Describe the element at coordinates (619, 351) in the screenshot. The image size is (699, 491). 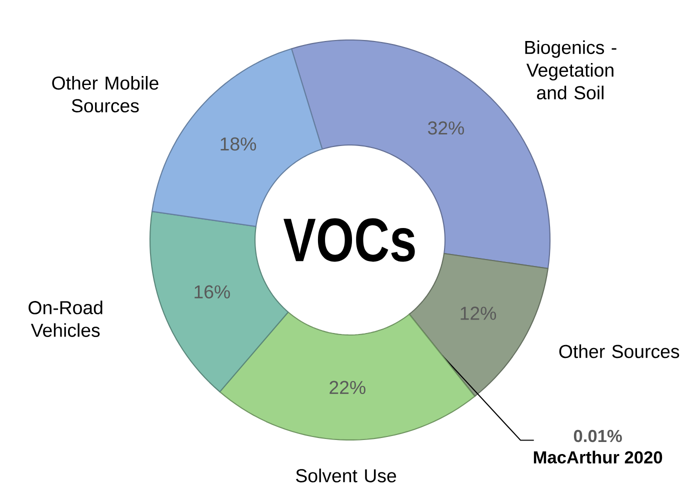
I see `slice-label: Other Sources` at that location.